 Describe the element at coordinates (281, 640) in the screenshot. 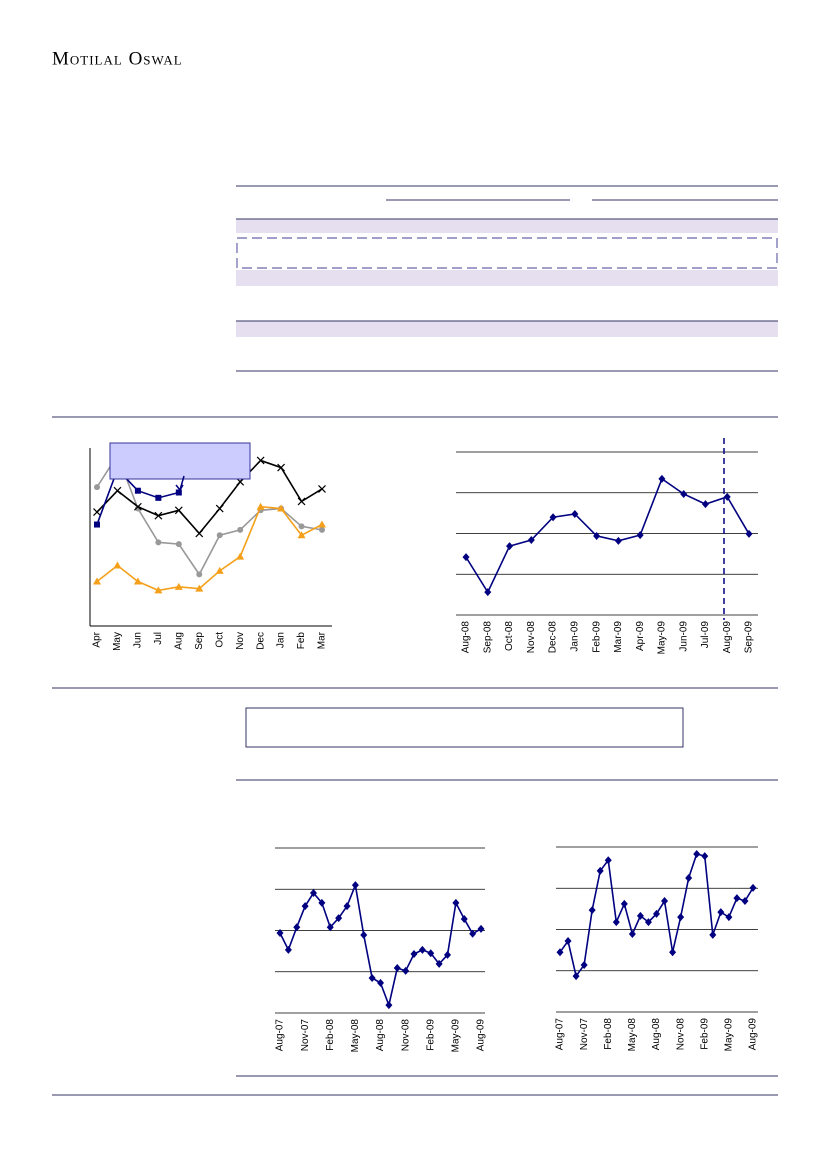

I see `x-tick-label: Jan` at that location.